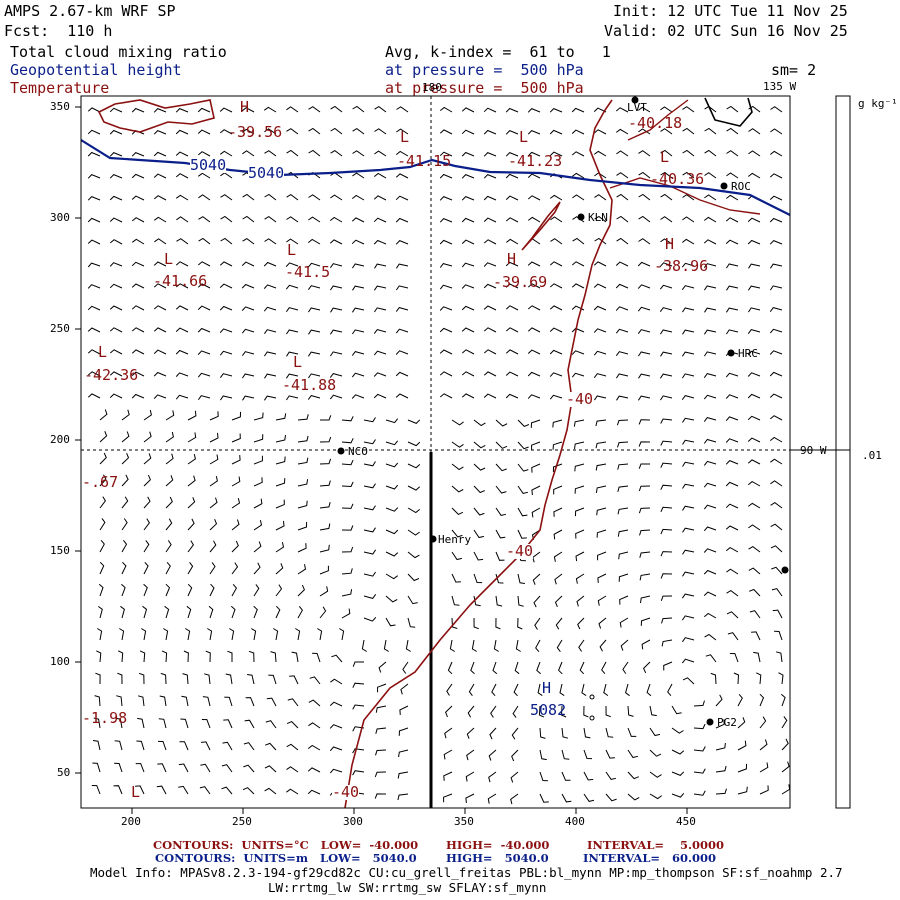  Describe the element at coordinates (575, 821) in the screenshot. I see `x-tick-400: 400` at that location.